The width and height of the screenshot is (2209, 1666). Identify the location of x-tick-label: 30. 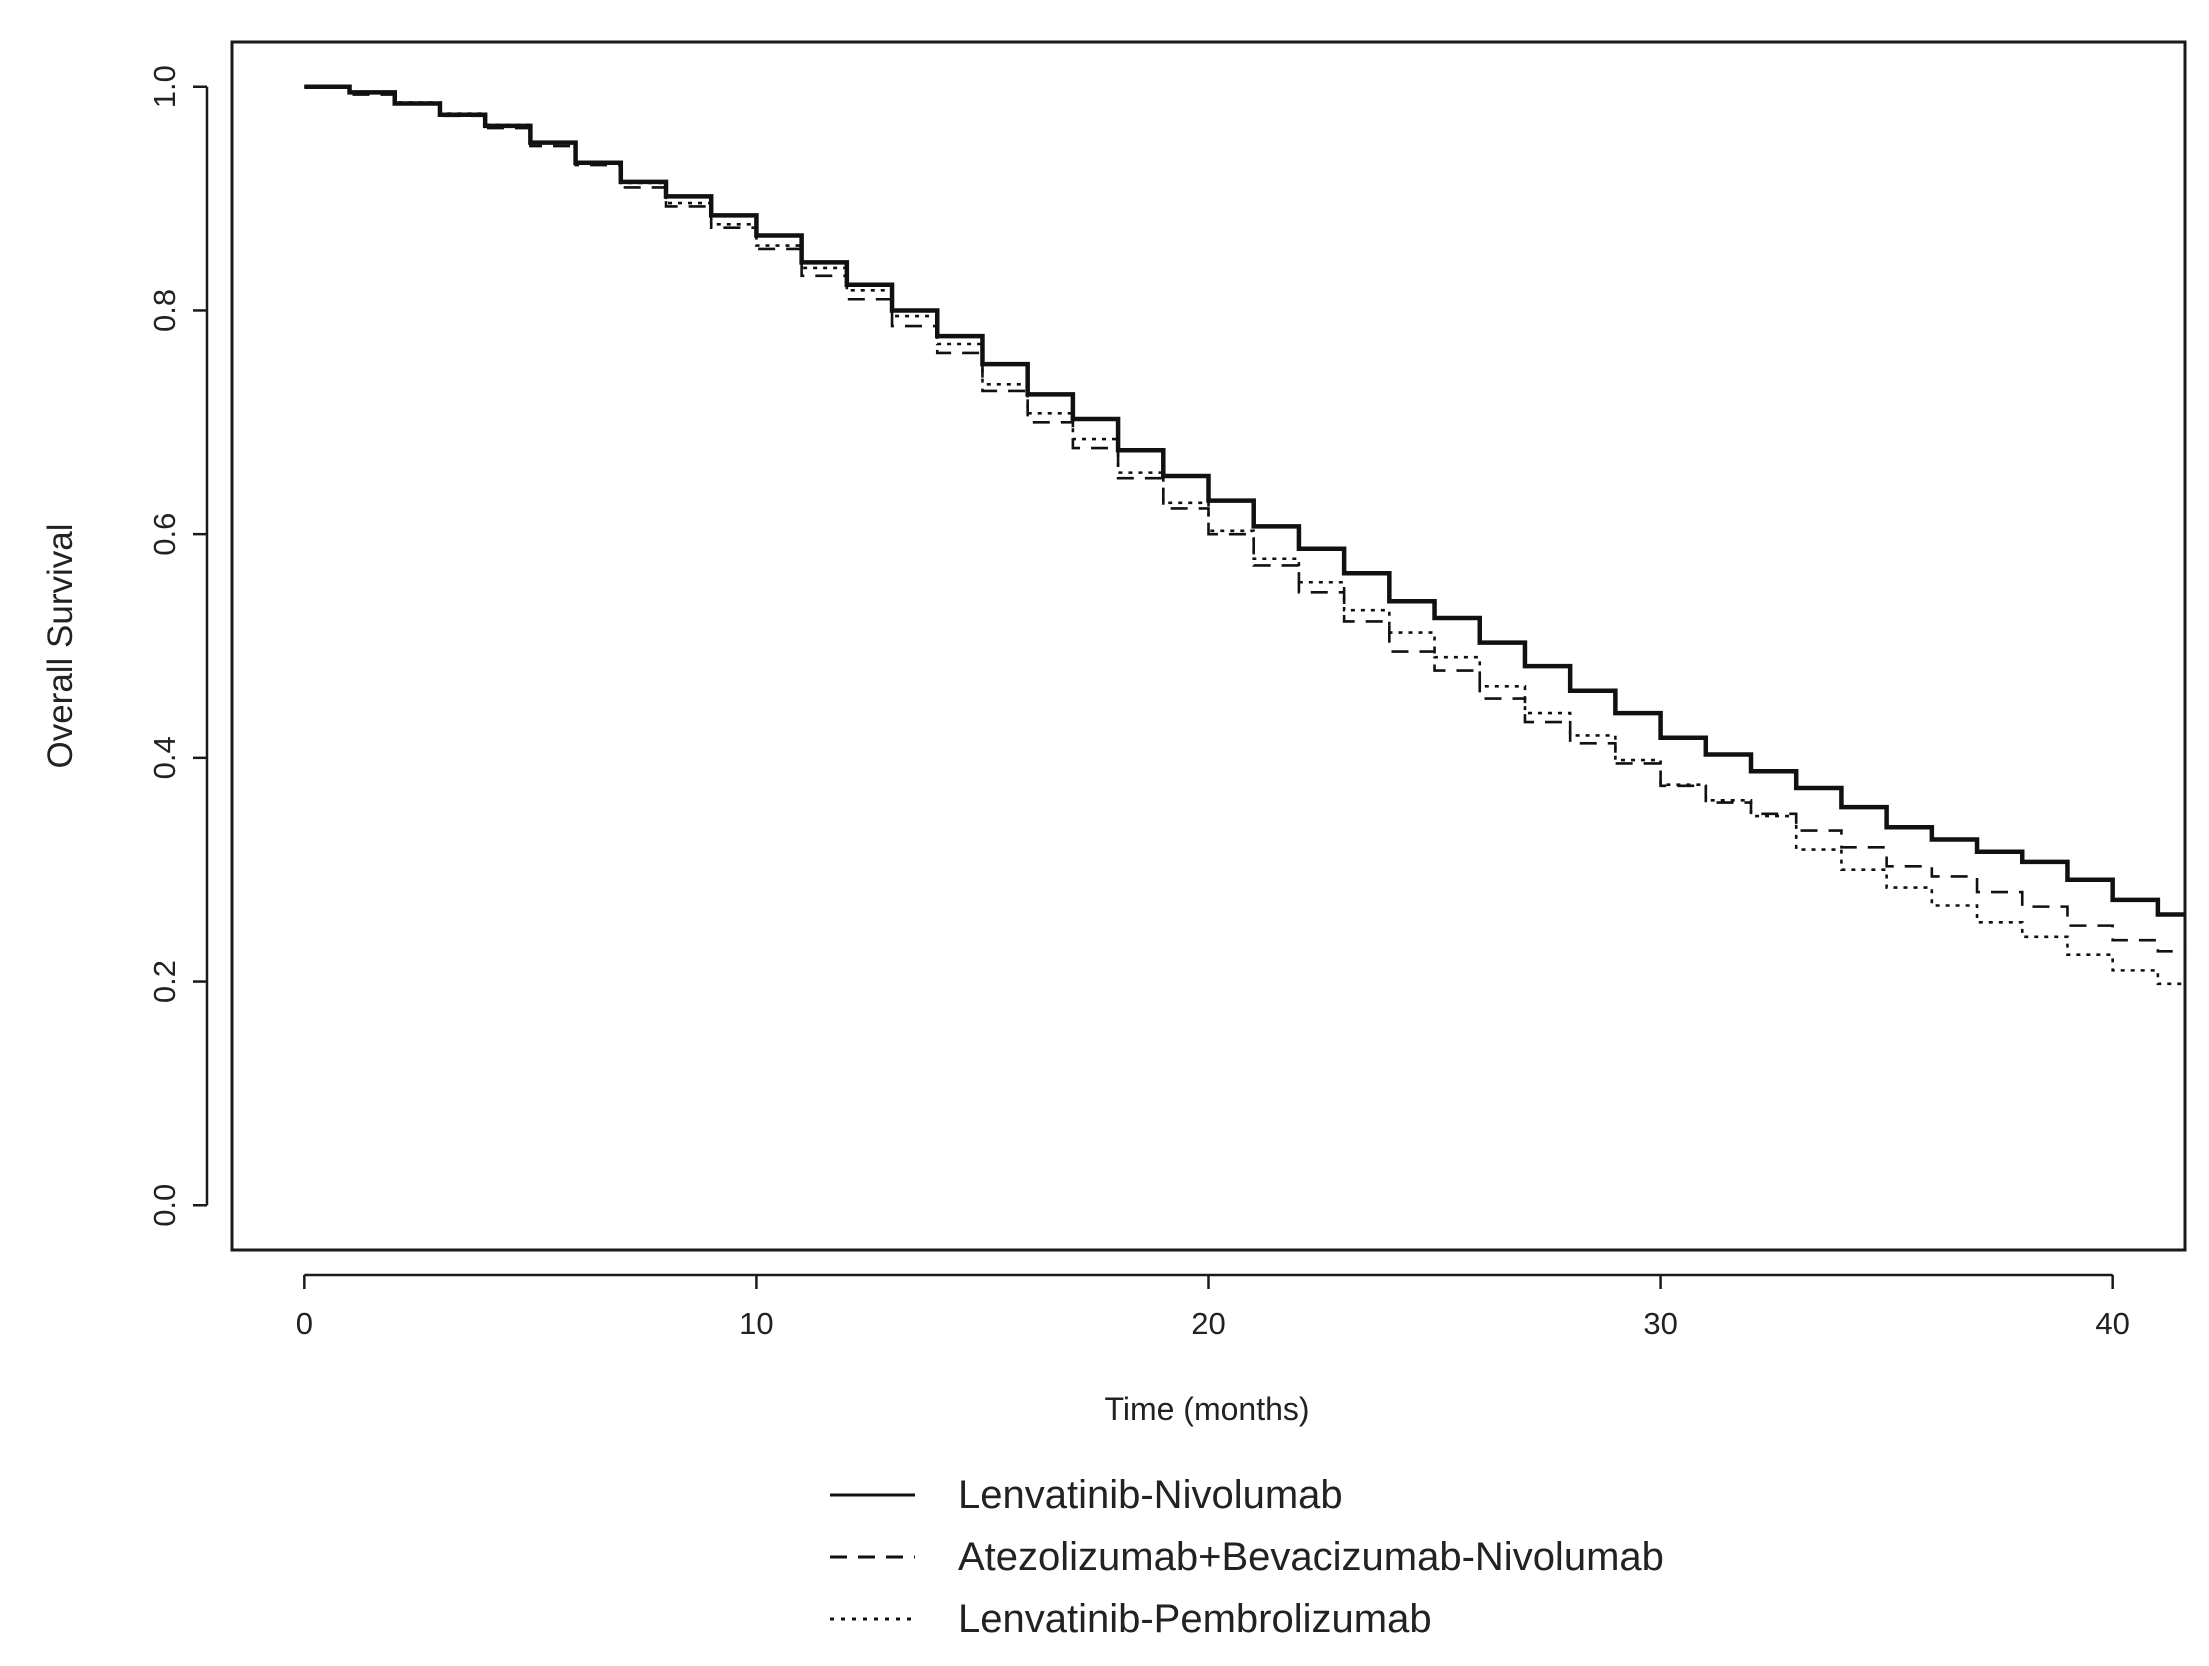
(1660, 1323).